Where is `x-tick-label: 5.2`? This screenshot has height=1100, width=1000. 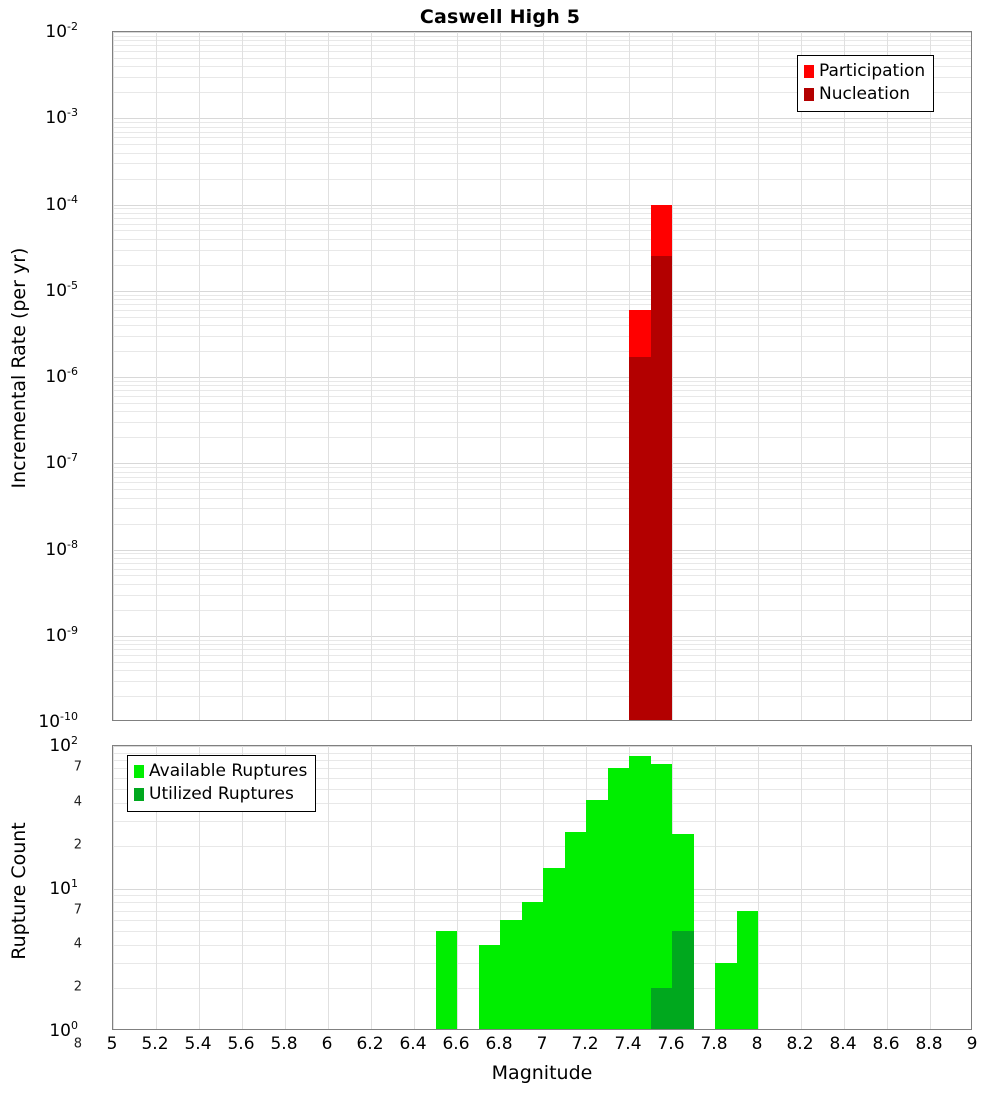
x-tick-label: 5.2 is located at coordinates (155, 1044).